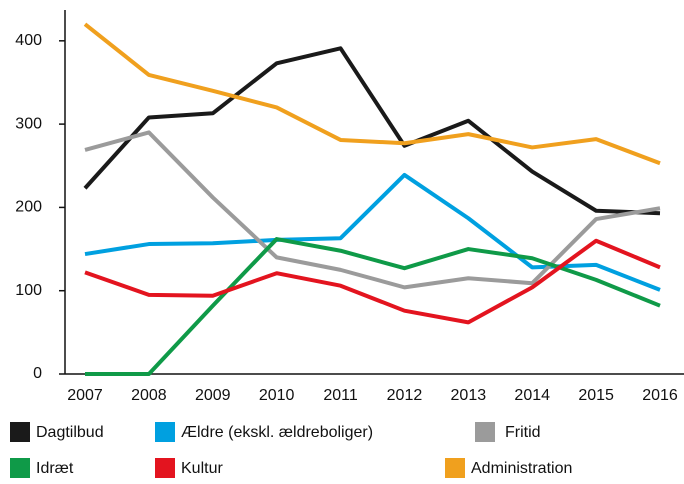 The width and height of the screenshot is (684, 484). Describe the element at coordinates (521, 468) in the screenshot. I see `legend-label: Administration` at that location.